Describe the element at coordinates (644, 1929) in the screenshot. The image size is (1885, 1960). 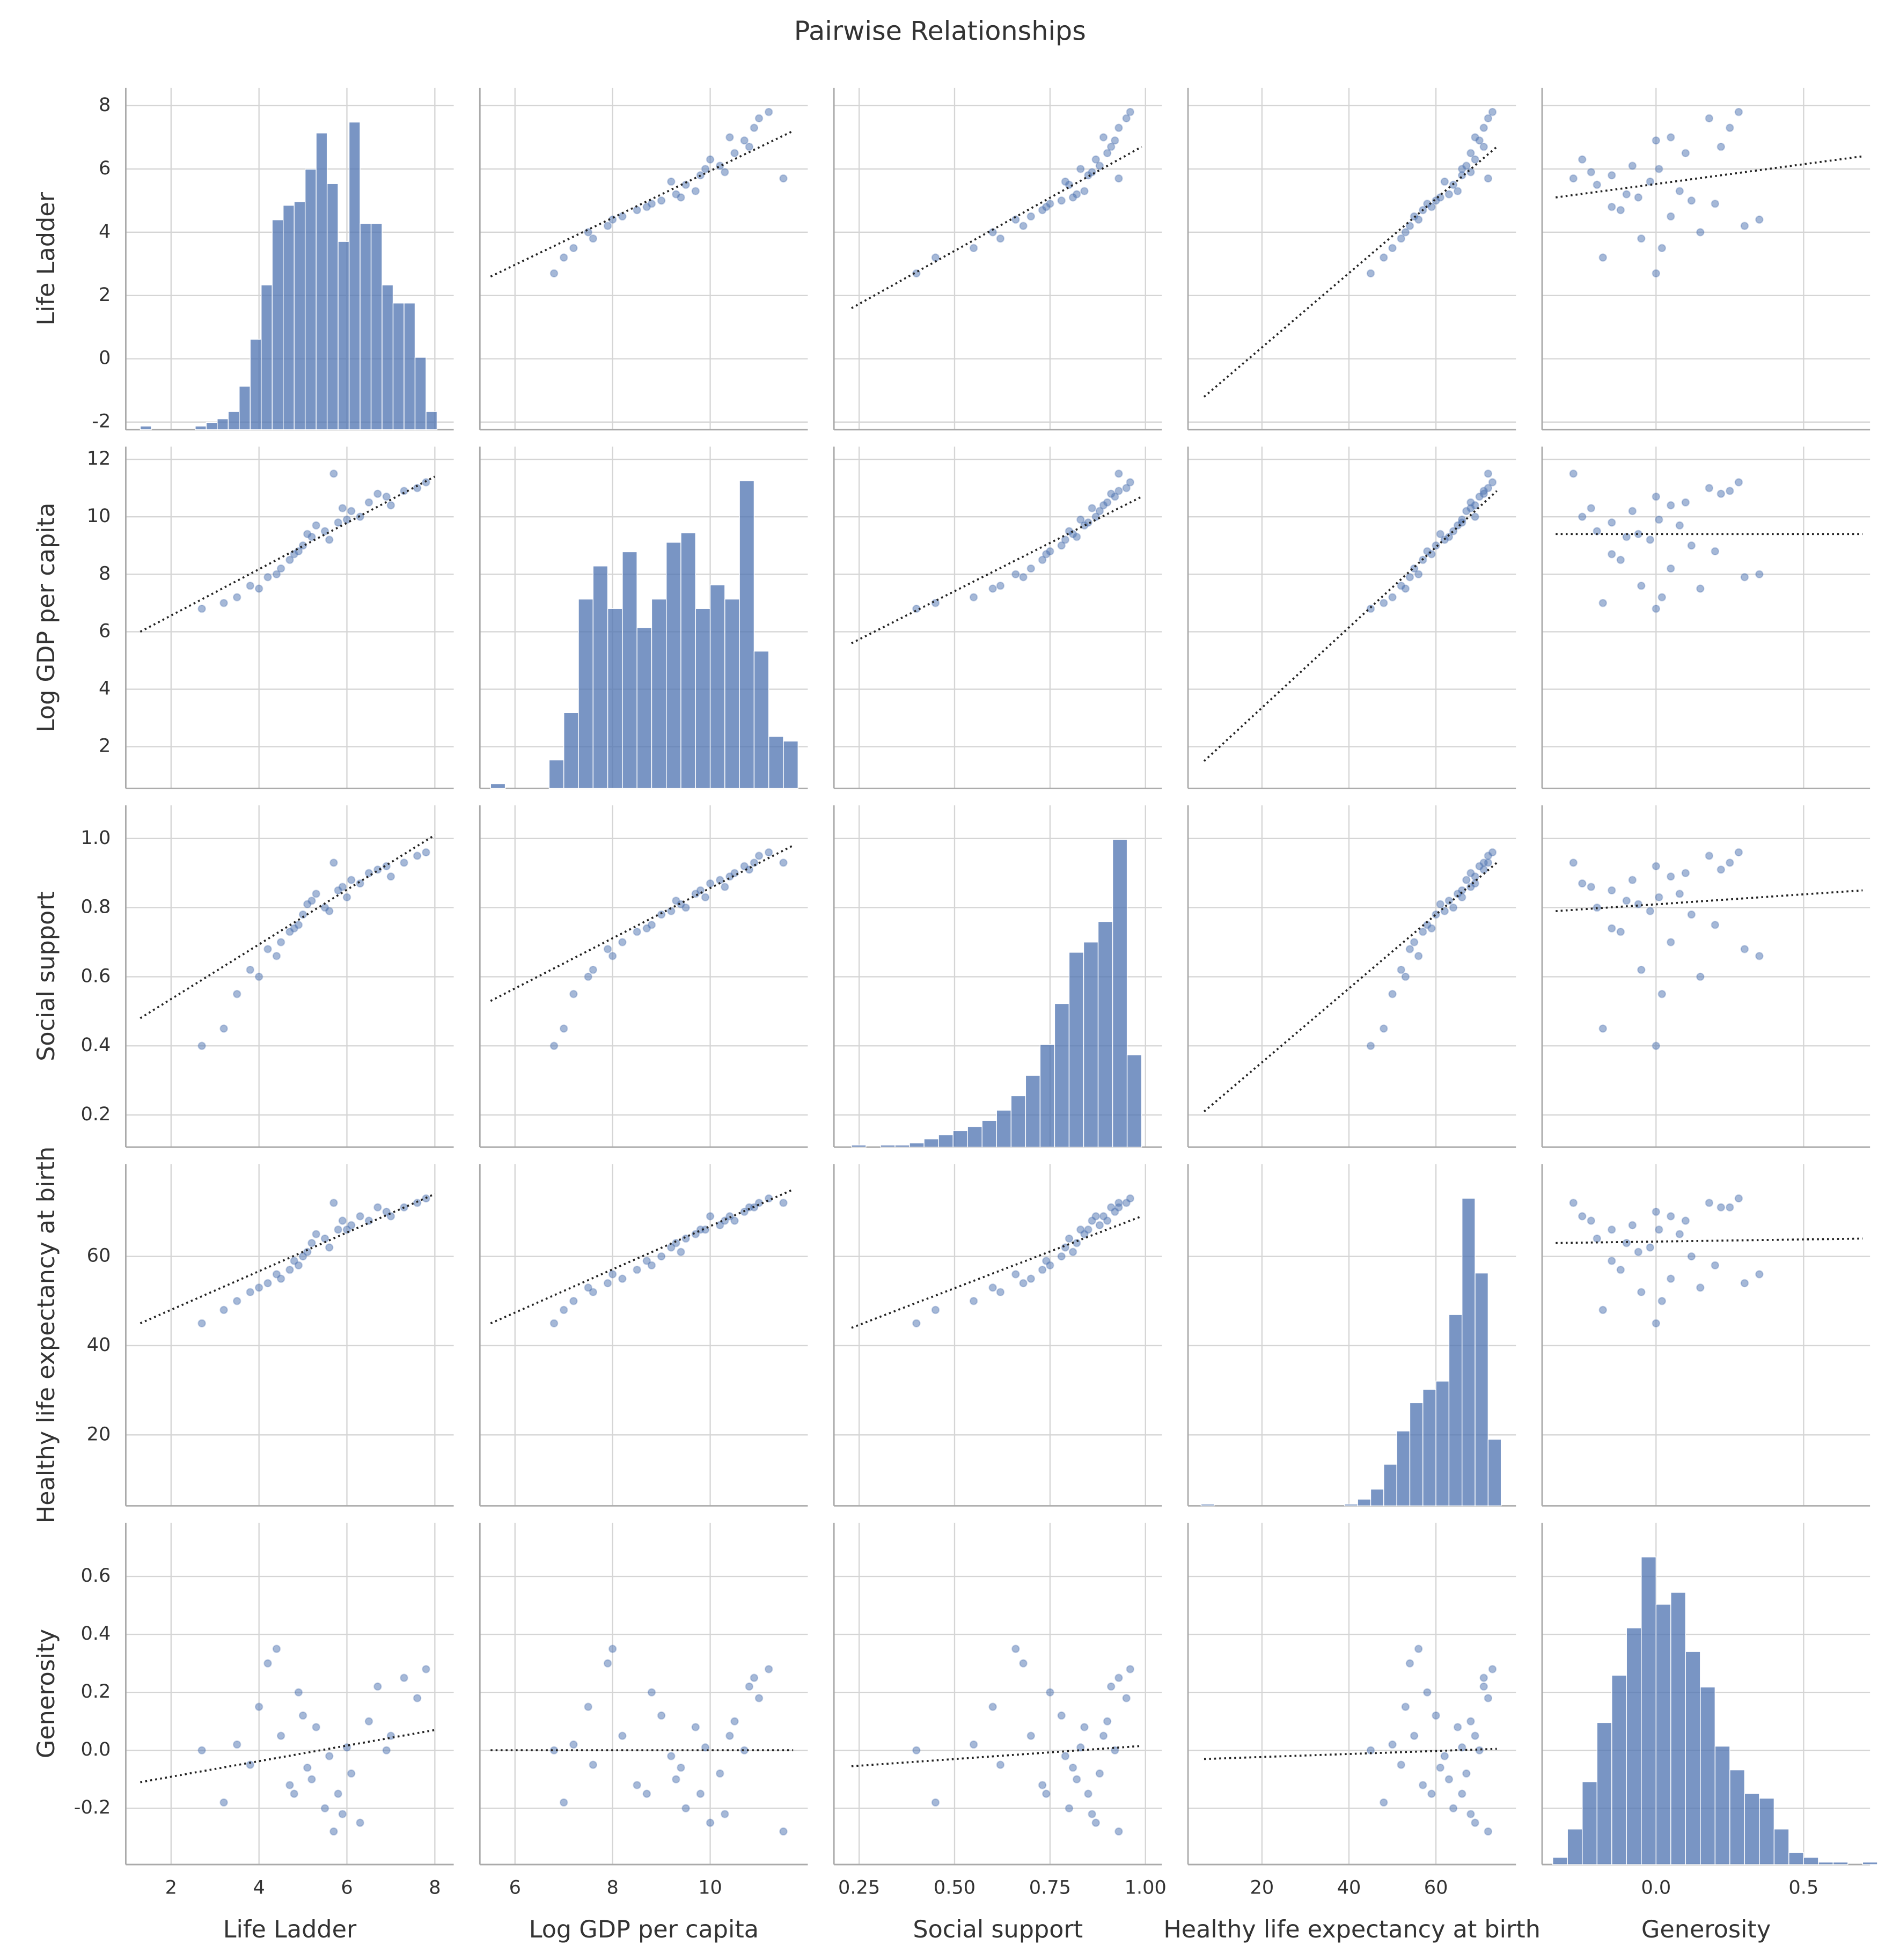
I see `x-axis-label: Log GDP per capita` at that location.